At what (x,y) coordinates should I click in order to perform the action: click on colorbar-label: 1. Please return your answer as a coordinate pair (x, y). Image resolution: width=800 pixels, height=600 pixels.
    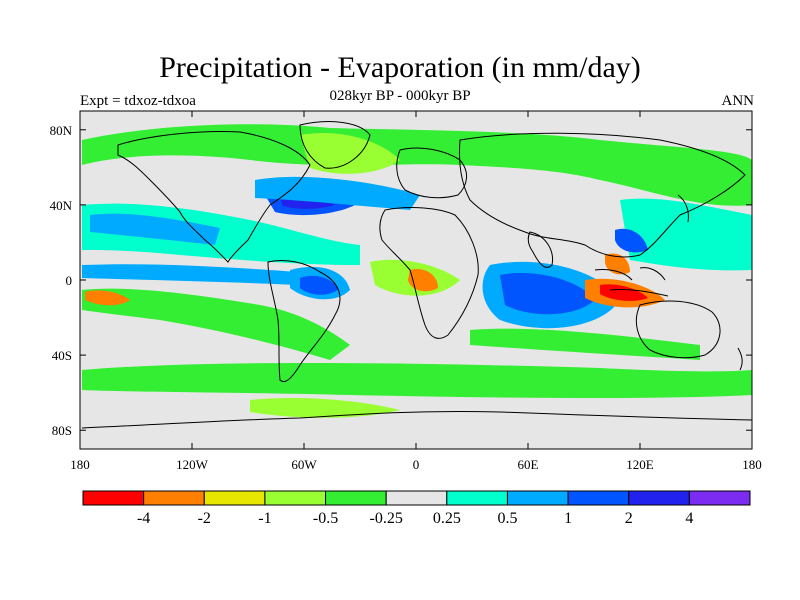
    Looking at the image, I should click on (568, 518).